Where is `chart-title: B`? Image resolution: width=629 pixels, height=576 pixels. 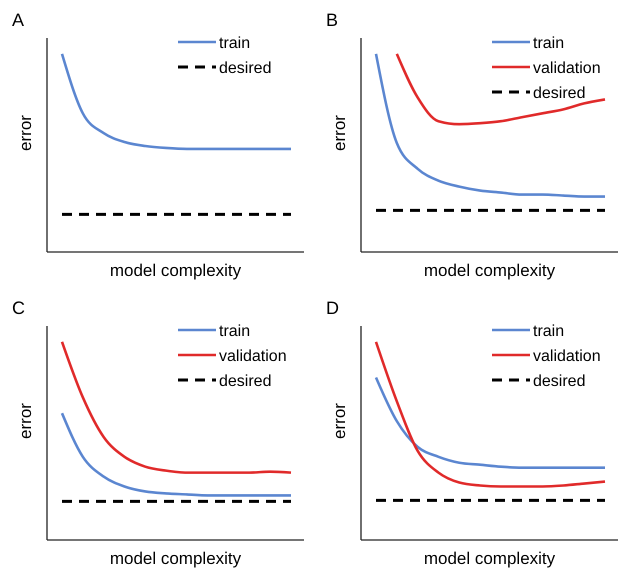 chart-title: B is located at coordinates (332, 20).